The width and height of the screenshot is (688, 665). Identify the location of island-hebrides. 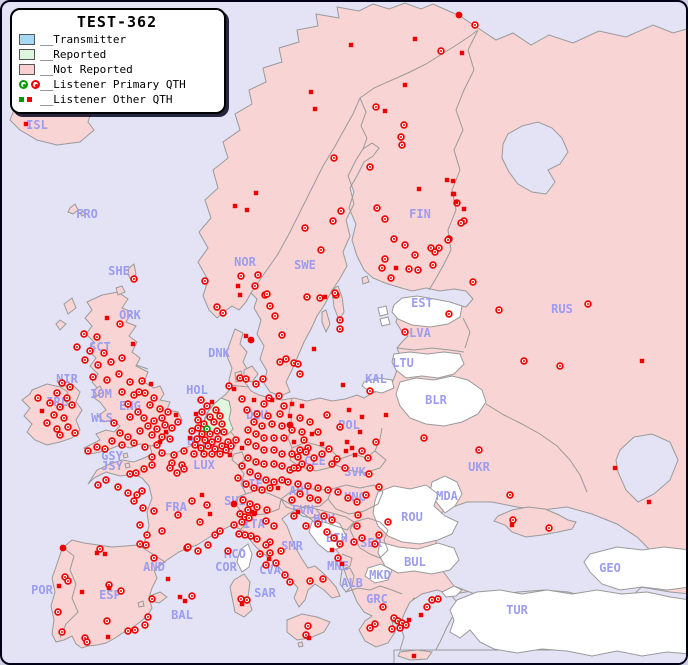
(66, 314).